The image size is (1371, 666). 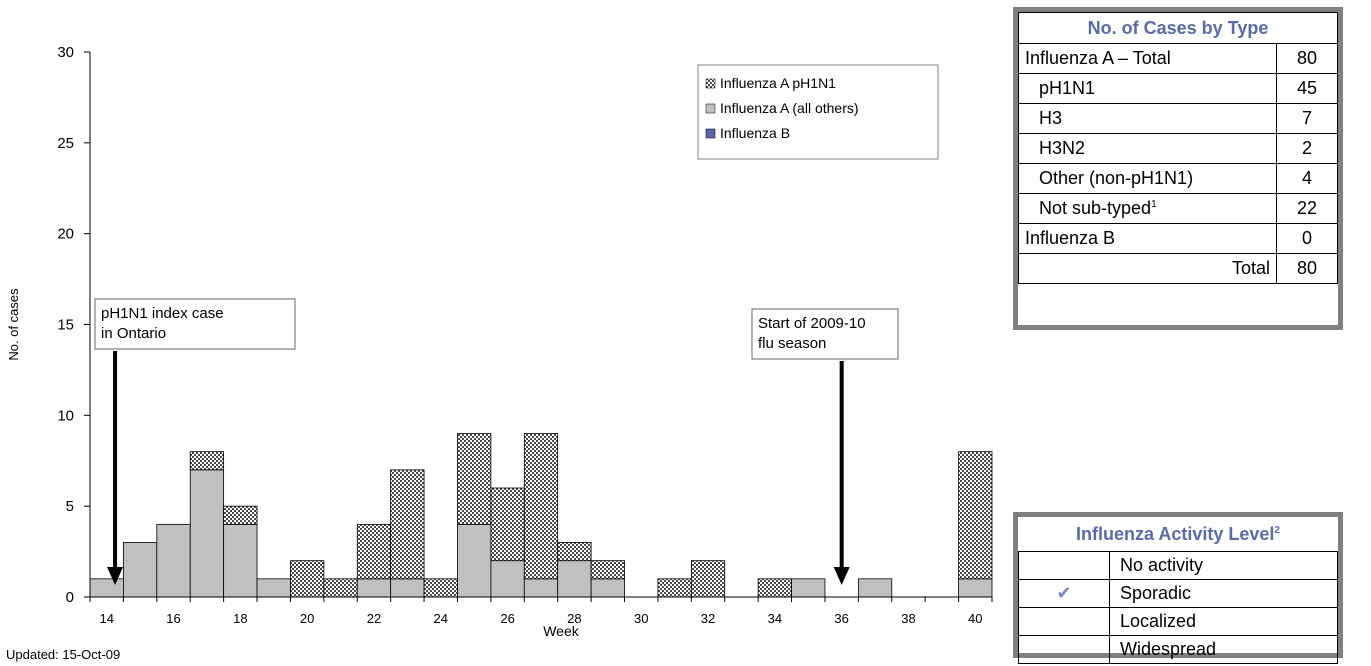 I want to click on table-row: ✔ Sporadic, so click(x=1178, y=593).